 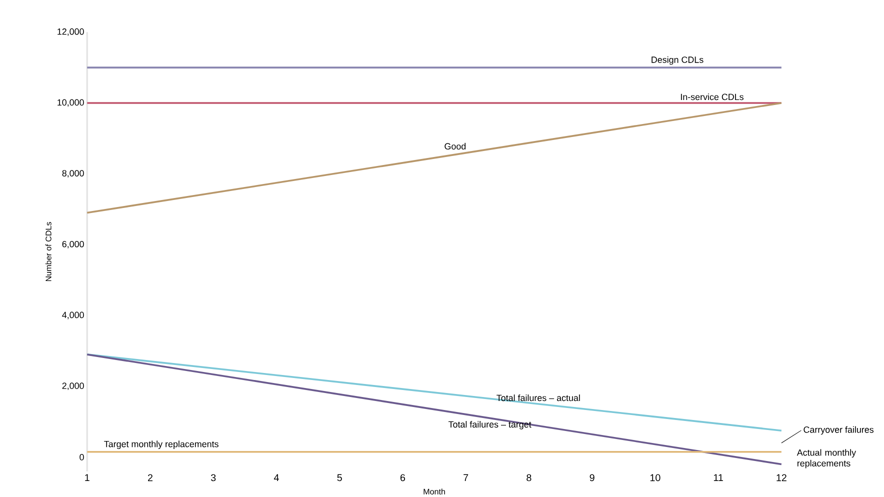 I want to click on y-axis-title: Number of CDLs, so click(x=48, y=251).